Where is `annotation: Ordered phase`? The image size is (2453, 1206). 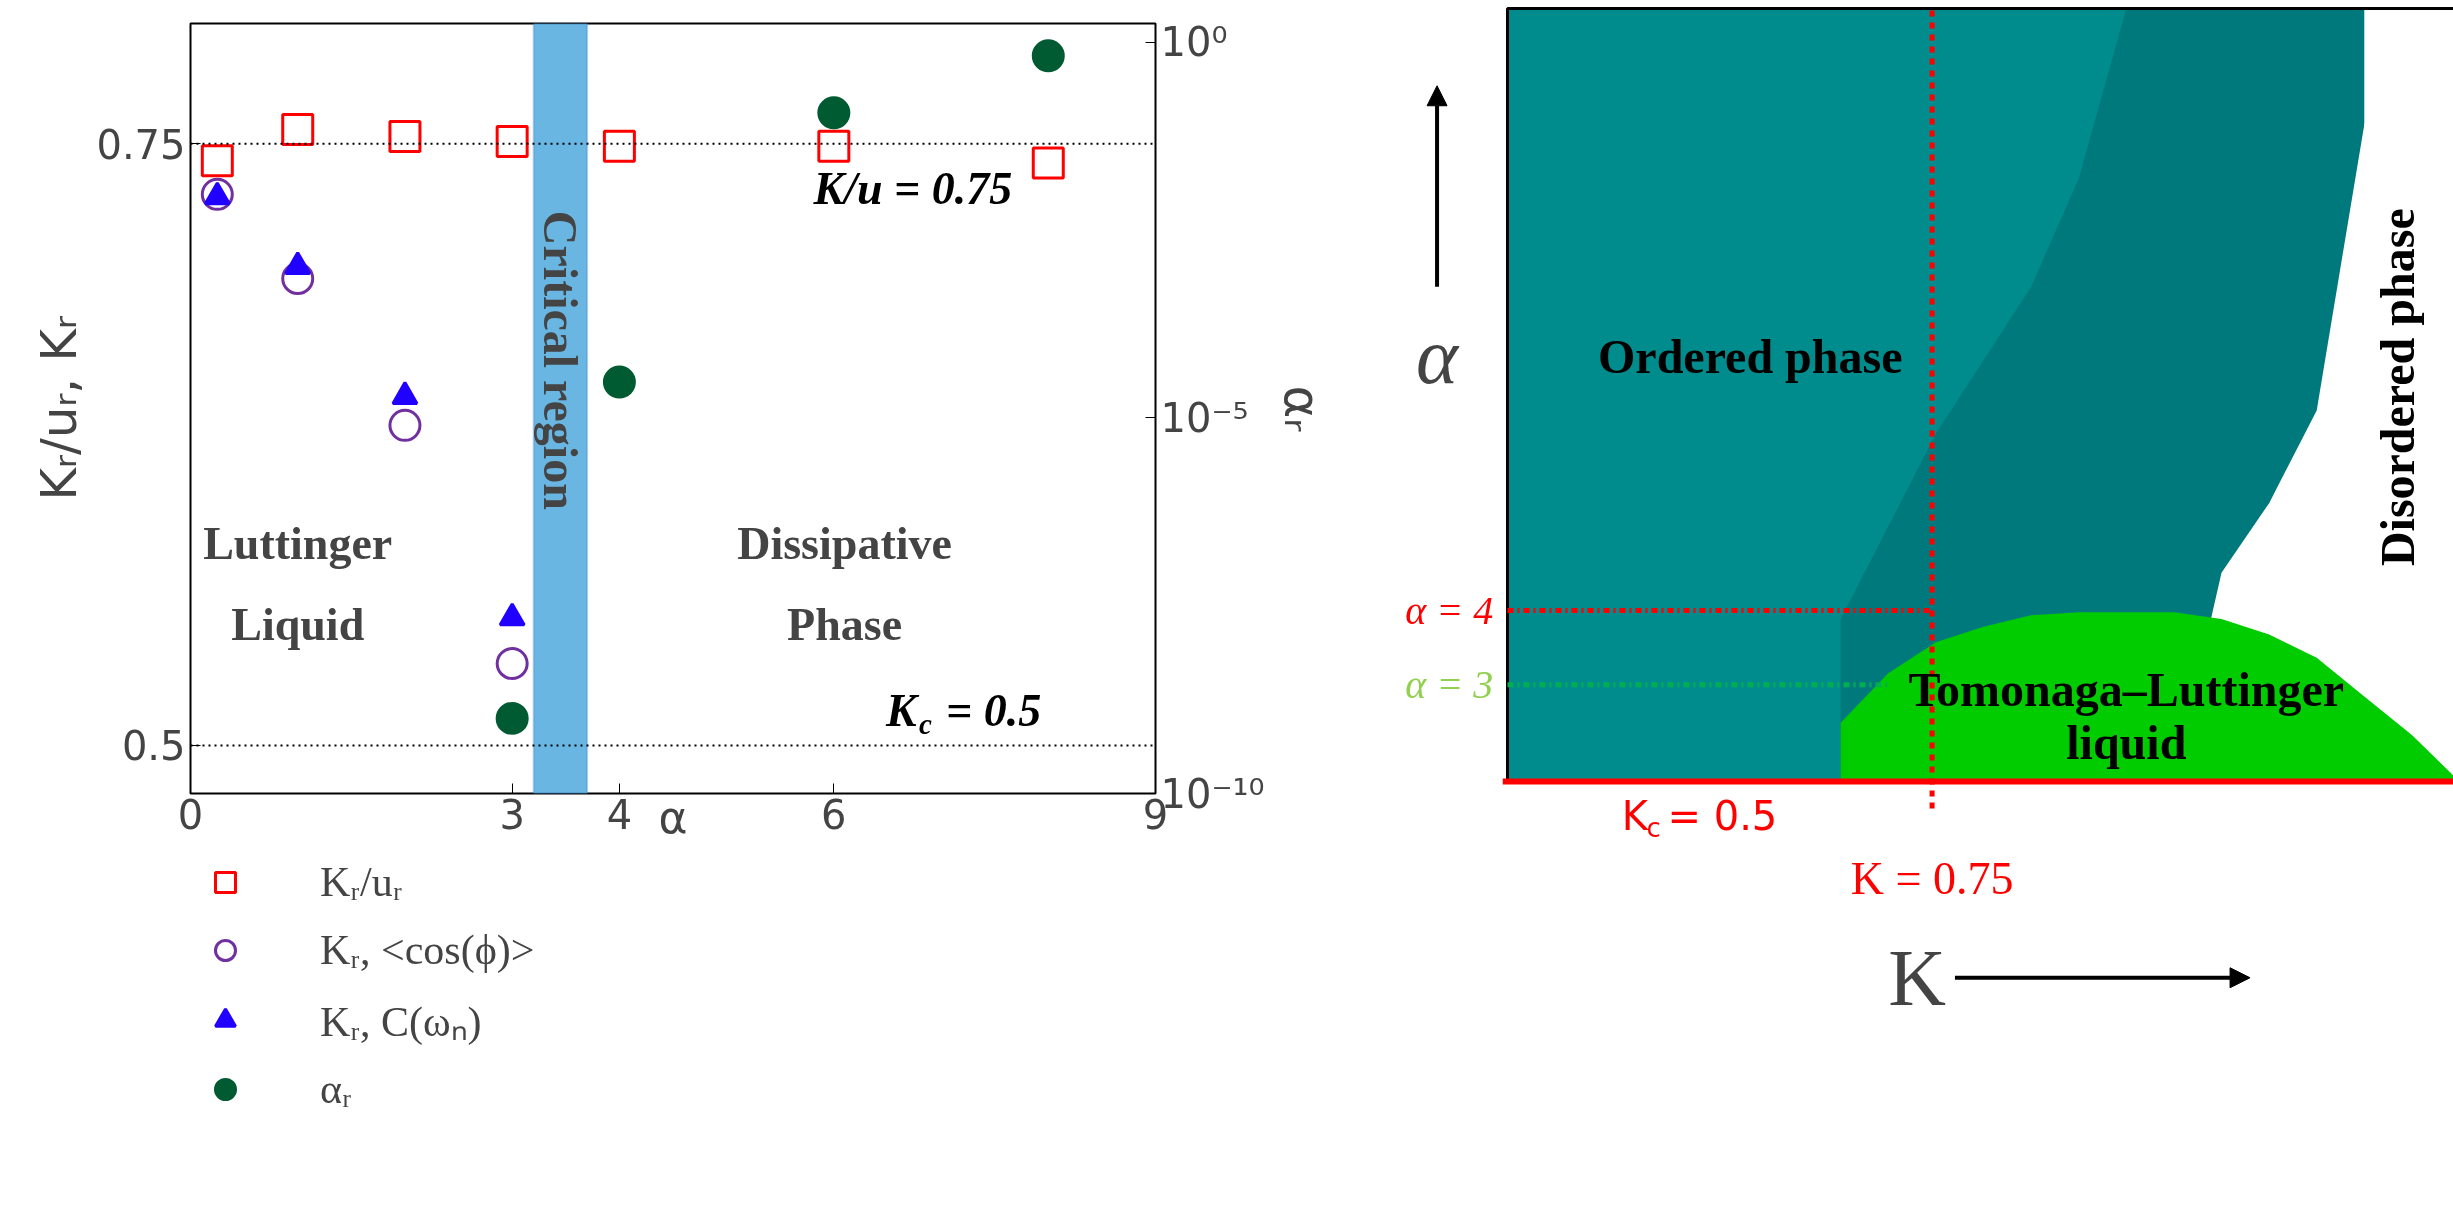
annotation: Ordered phase is located at coordinates (1750, 356).